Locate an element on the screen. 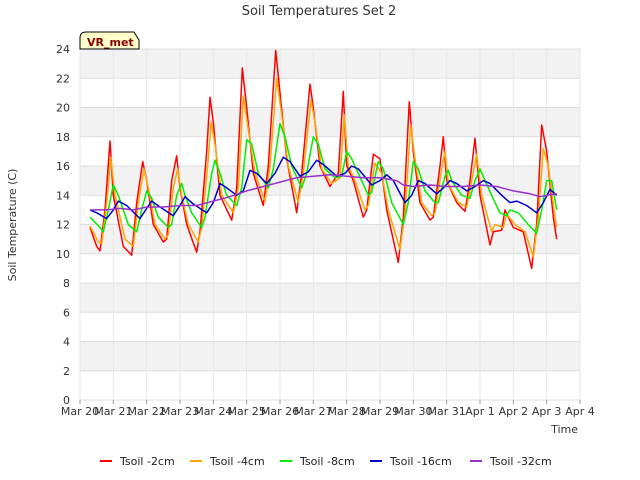  x-tick-label: Apr 2 is located at coordinates (514, 411).